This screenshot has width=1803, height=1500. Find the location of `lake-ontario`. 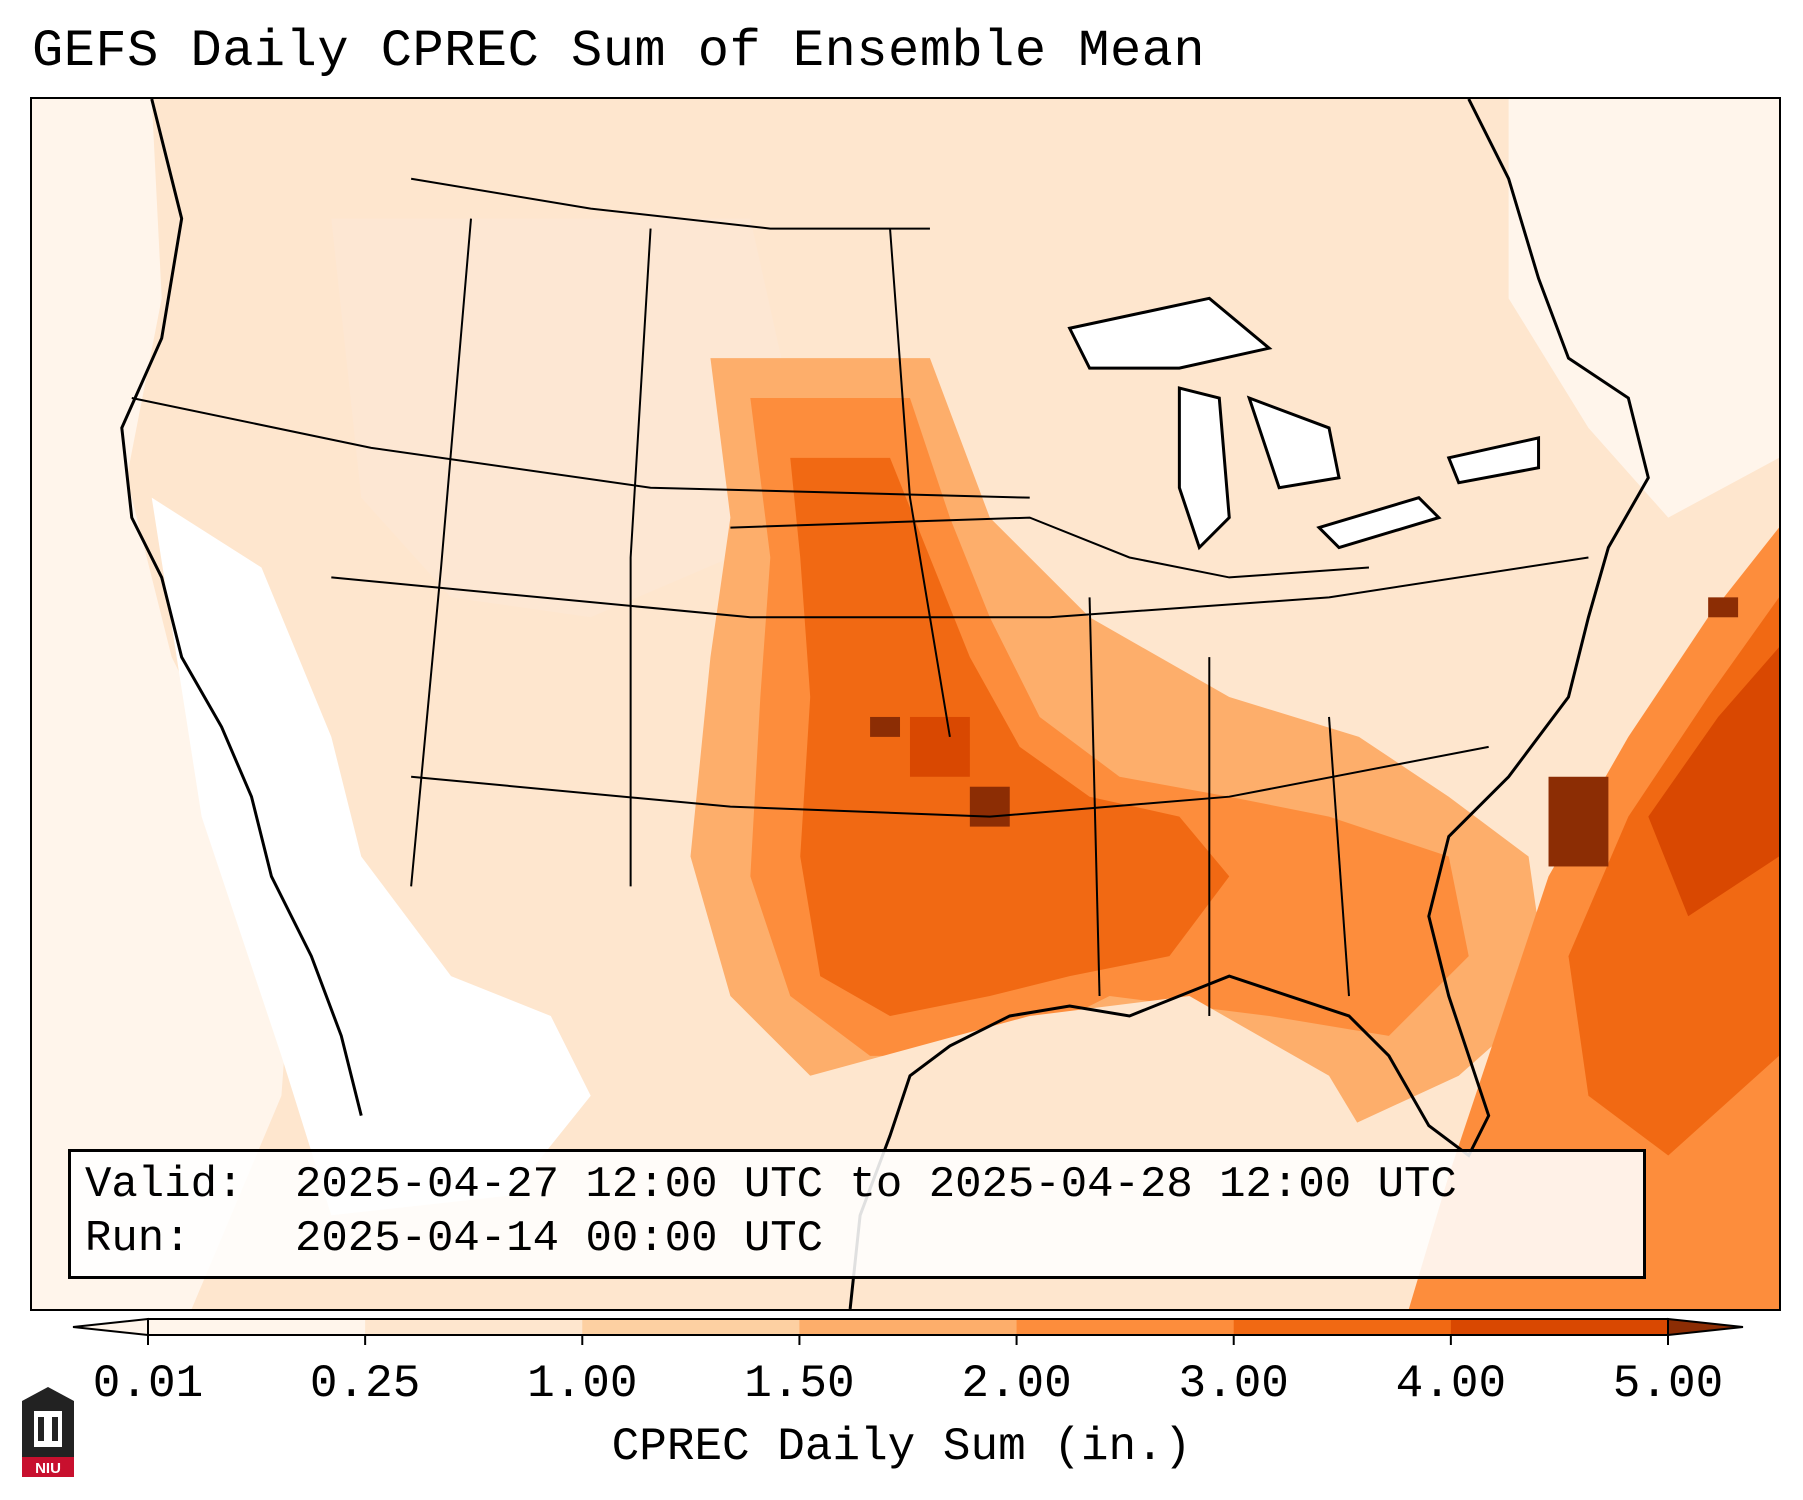

lake-ontario is located at coordinates (1493, 460).